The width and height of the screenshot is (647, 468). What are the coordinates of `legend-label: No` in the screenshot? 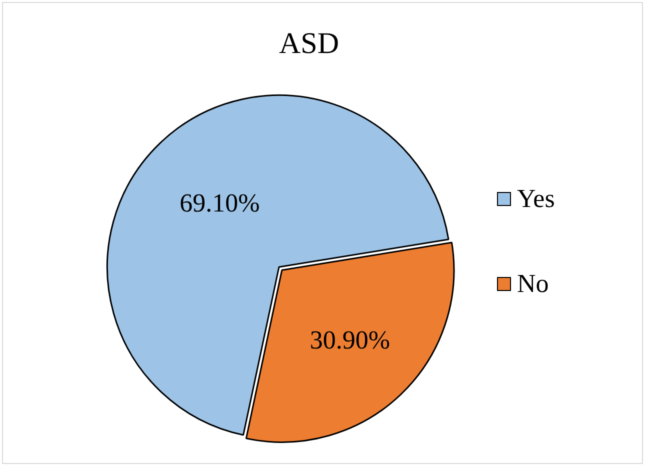 It's located at (533, 283).